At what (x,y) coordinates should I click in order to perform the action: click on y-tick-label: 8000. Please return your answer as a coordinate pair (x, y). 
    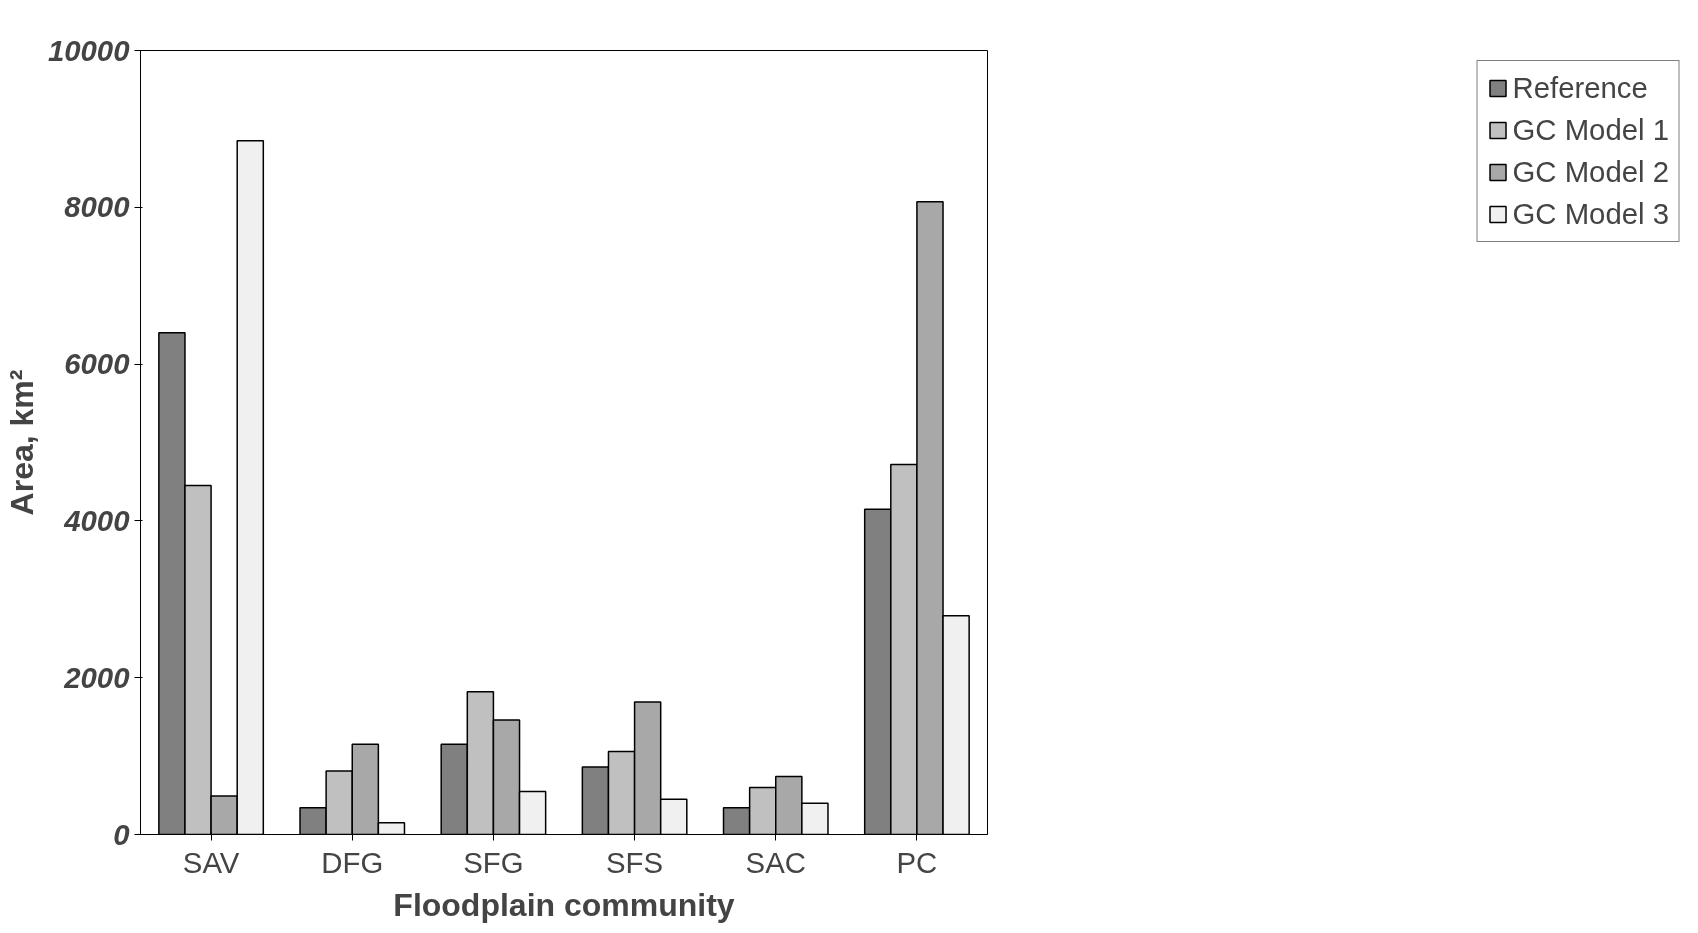
    Looking at the image, I should click on (97, 207).